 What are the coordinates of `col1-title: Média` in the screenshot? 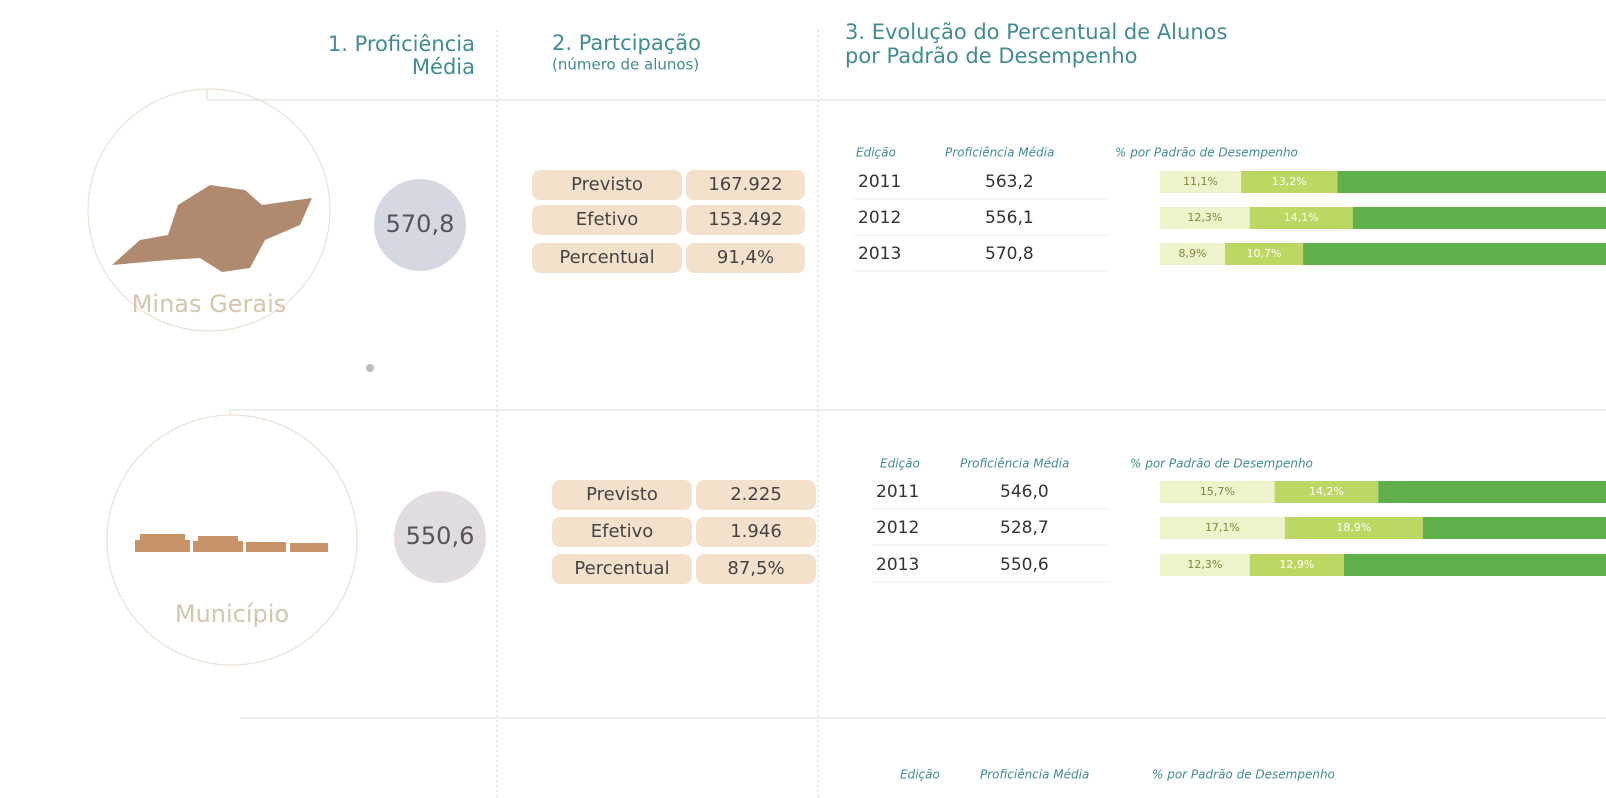 It's located at (443, 67).